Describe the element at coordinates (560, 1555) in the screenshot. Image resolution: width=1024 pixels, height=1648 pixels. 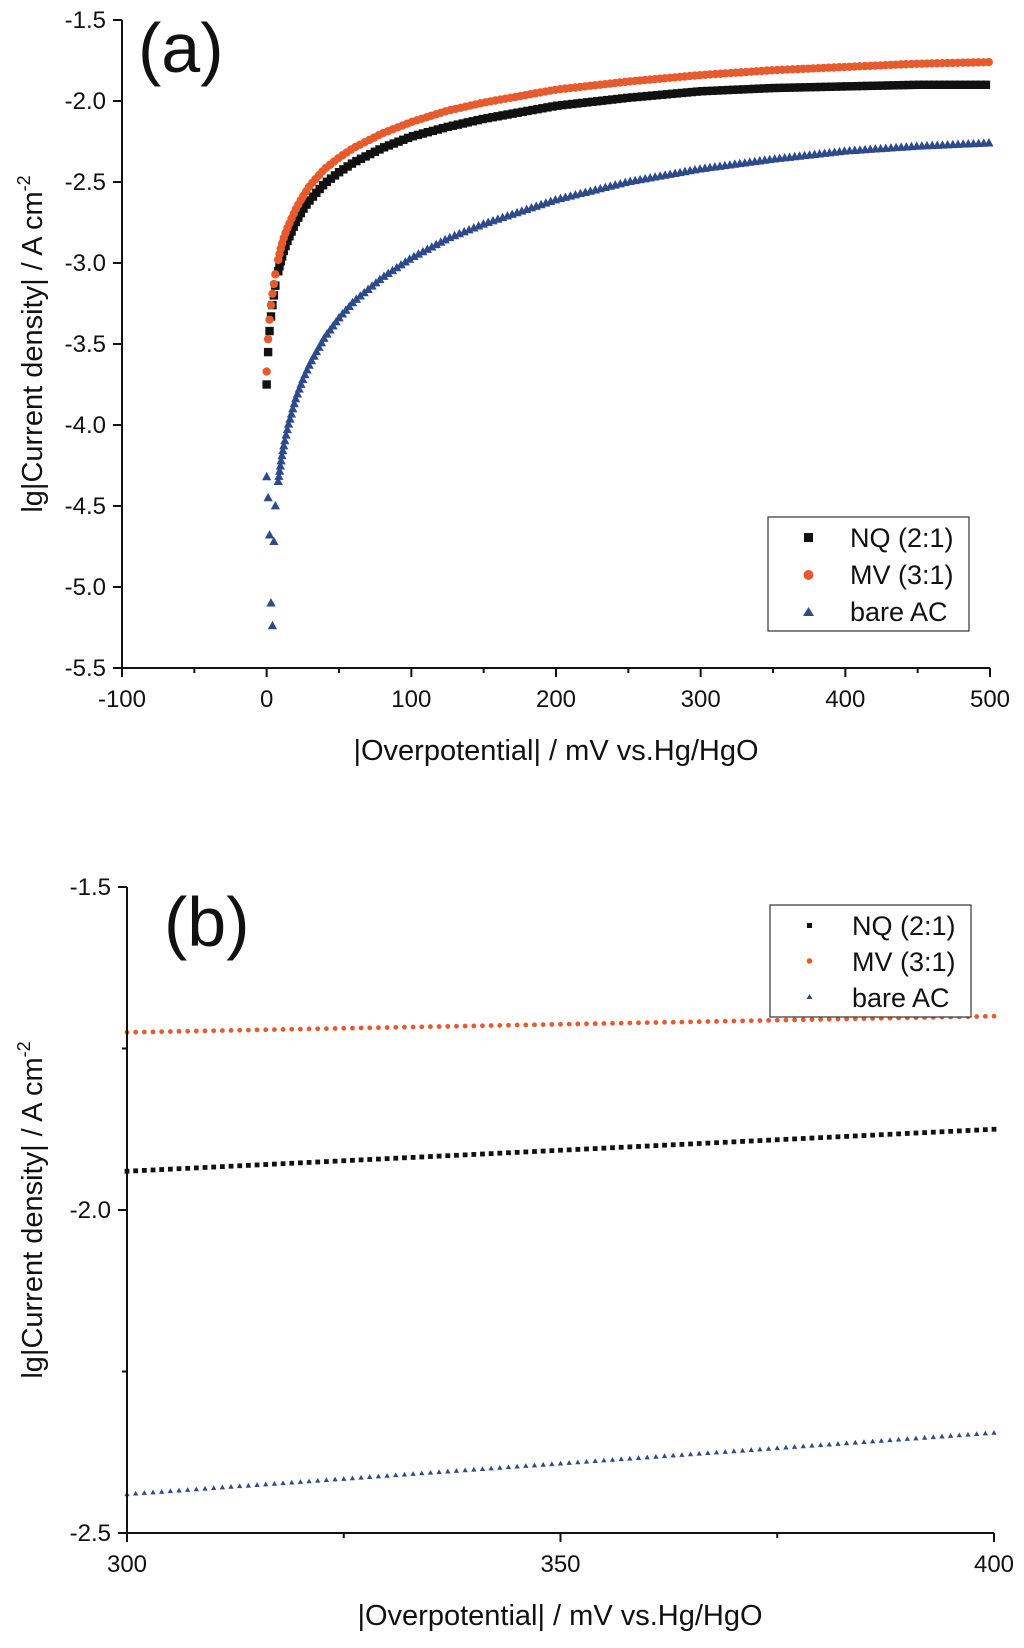
I see `panel-b-x-axis: 300 350 400` at that location.